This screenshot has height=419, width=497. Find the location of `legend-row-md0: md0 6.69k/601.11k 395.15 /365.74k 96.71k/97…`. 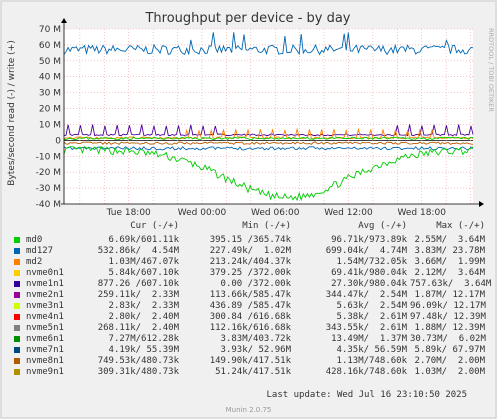

legend-row-md0: md0 6.69k/601.11k 395.15 /365.74k 96.71k/97… is located at coordinates (248, 240).